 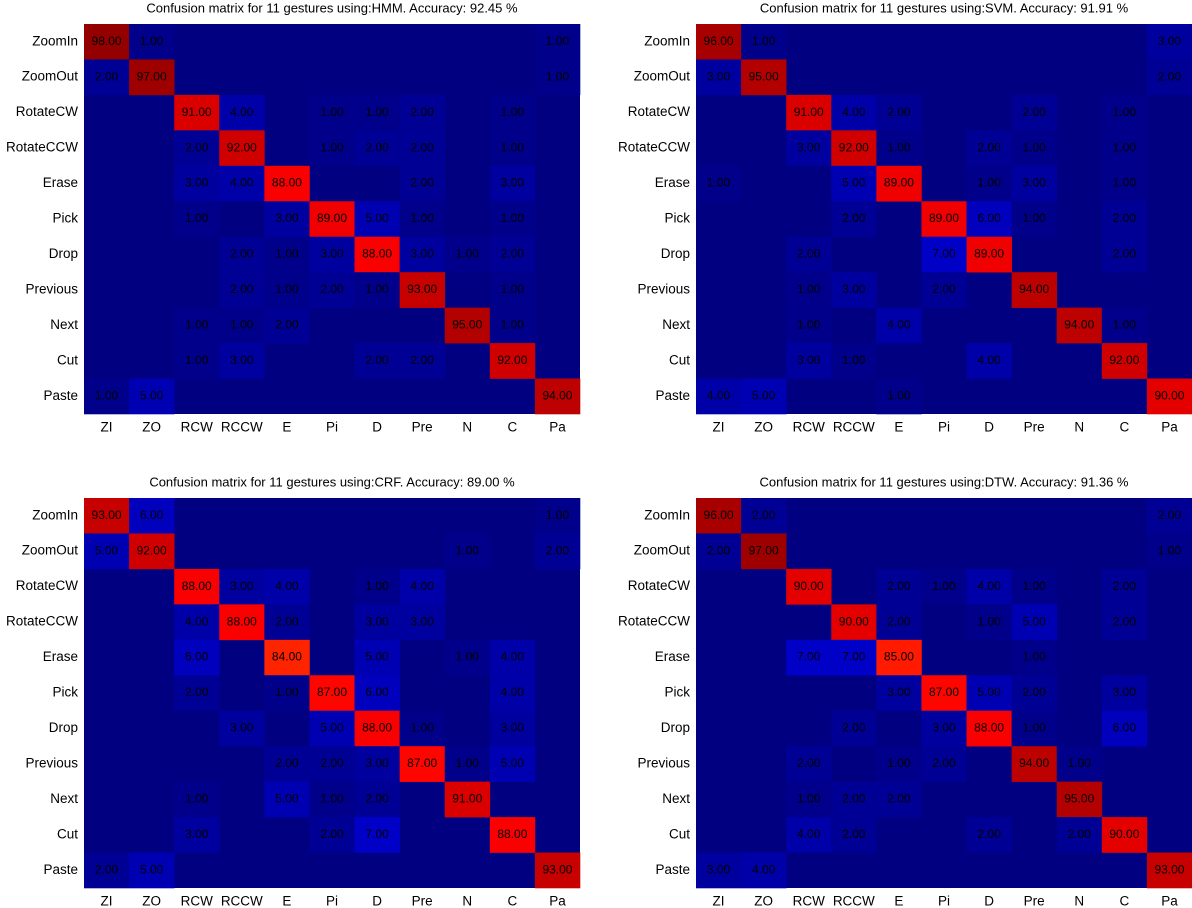 What do you see at coordinates (107, 901) in the screenshot?
I see `x-tick-label: ZI` at bounding box center [107, 901].